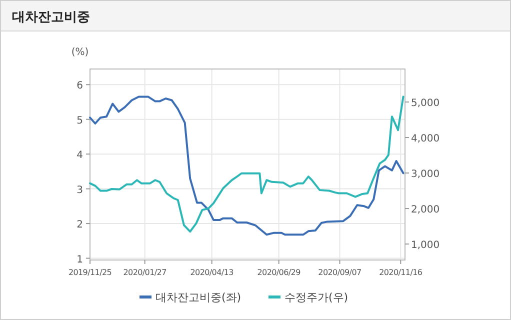 The height and width of the screenshot is (320, 511). What do you see at coordinates (79, 260) in the screenshot?
I see `y-tick-label: 1` at bounding box center [79, 260].